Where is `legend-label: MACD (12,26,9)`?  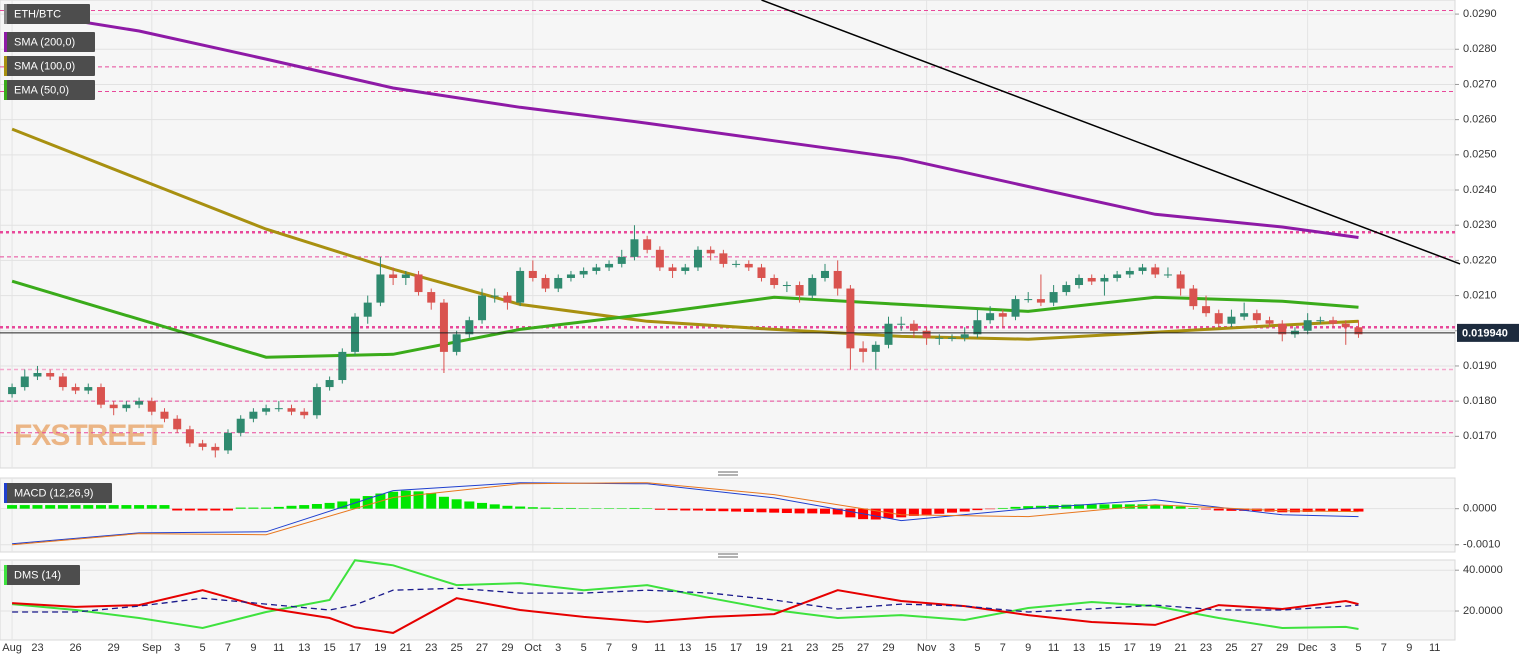 legend-label: MACD (12,26,9) is located at coordinates (53, 493).